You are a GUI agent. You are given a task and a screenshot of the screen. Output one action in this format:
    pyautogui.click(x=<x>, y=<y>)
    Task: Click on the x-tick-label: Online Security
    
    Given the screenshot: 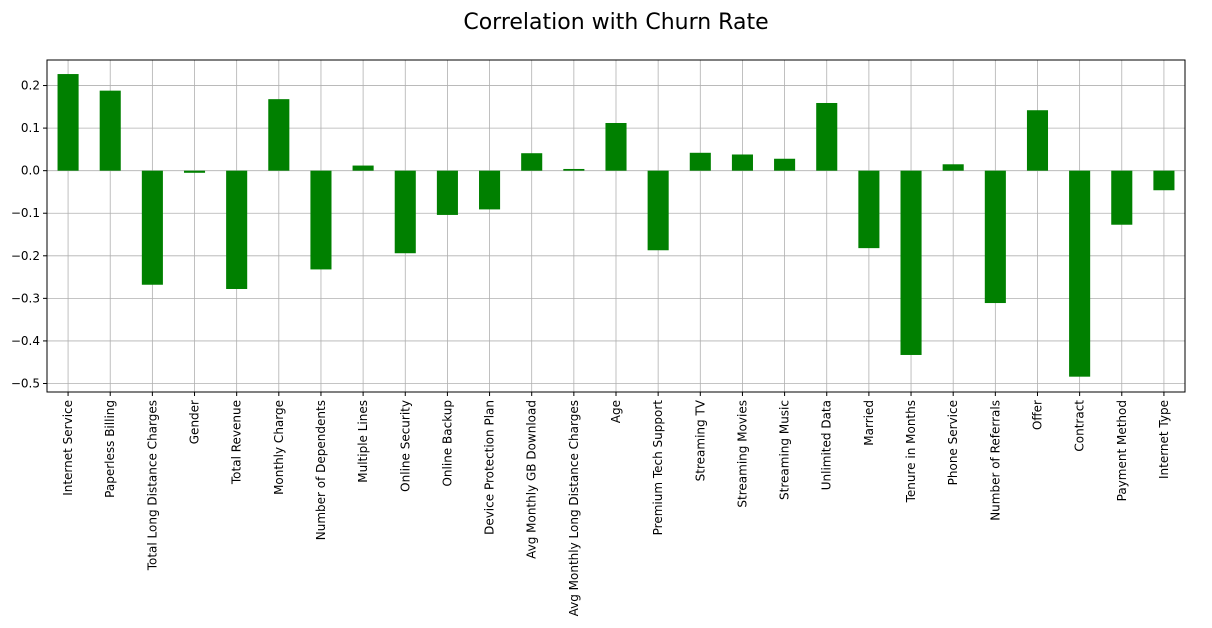 What is the action you would take?
    pyautogui.click(x=405, y=446)
    